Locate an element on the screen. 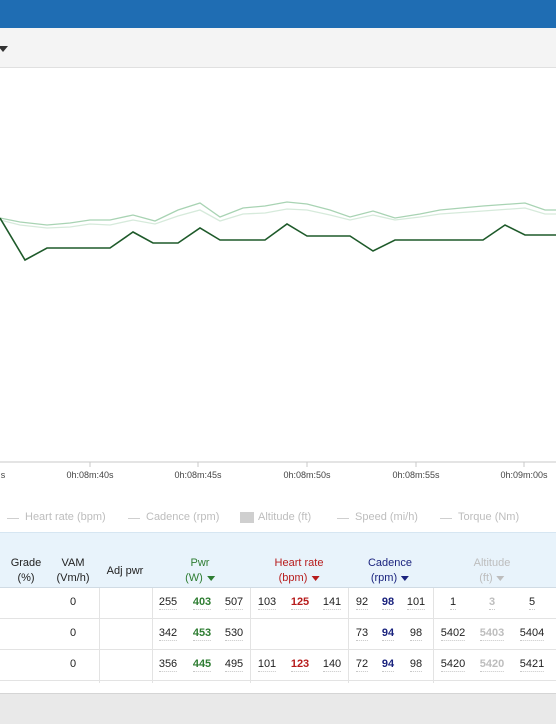 This screenshot has width=556, height=724. legend-item: Heart rate (bpm) is located at coordinates (65, 517).